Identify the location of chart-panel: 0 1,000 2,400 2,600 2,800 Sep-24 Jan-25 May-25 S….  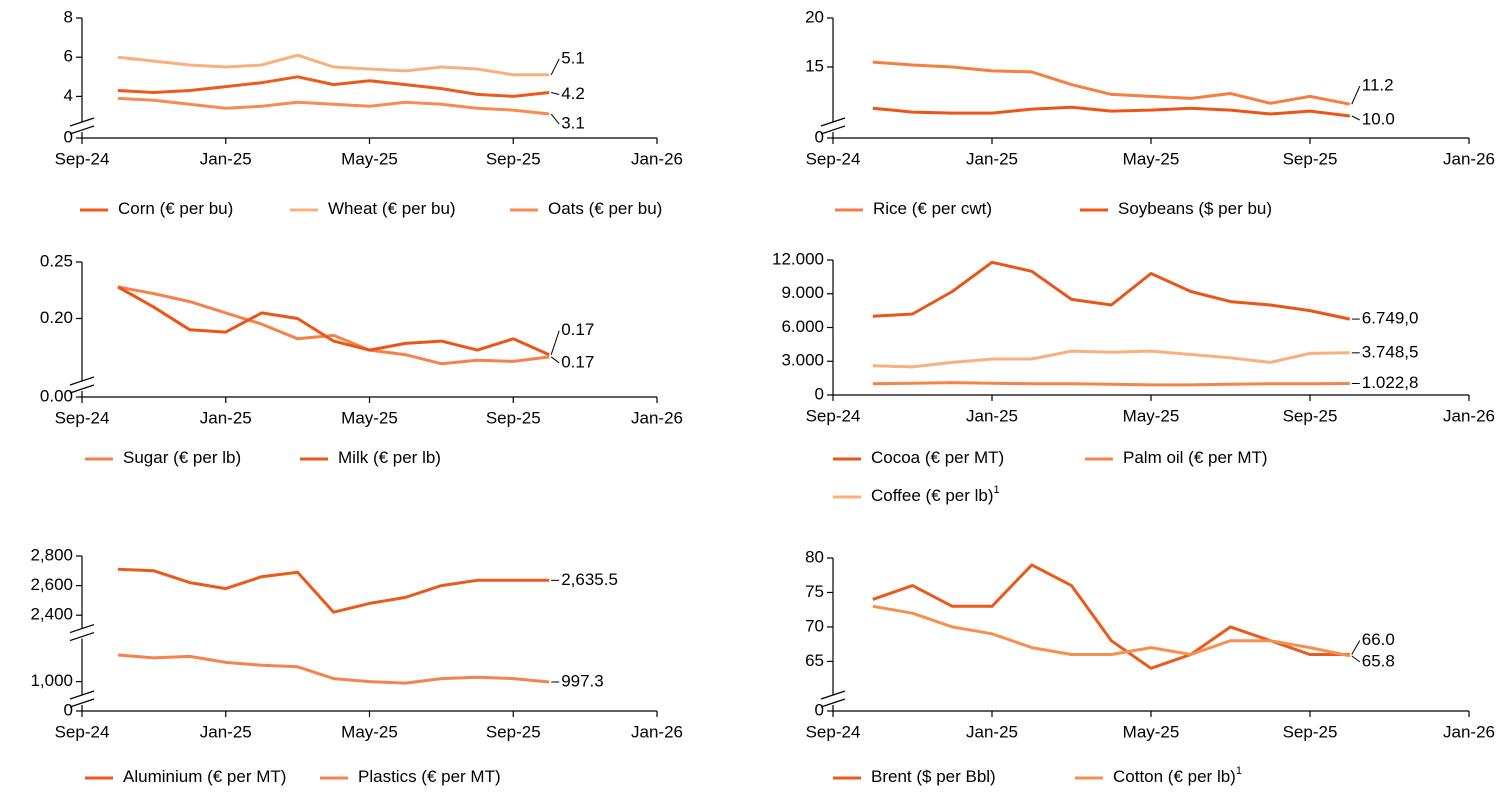
(356, 665).